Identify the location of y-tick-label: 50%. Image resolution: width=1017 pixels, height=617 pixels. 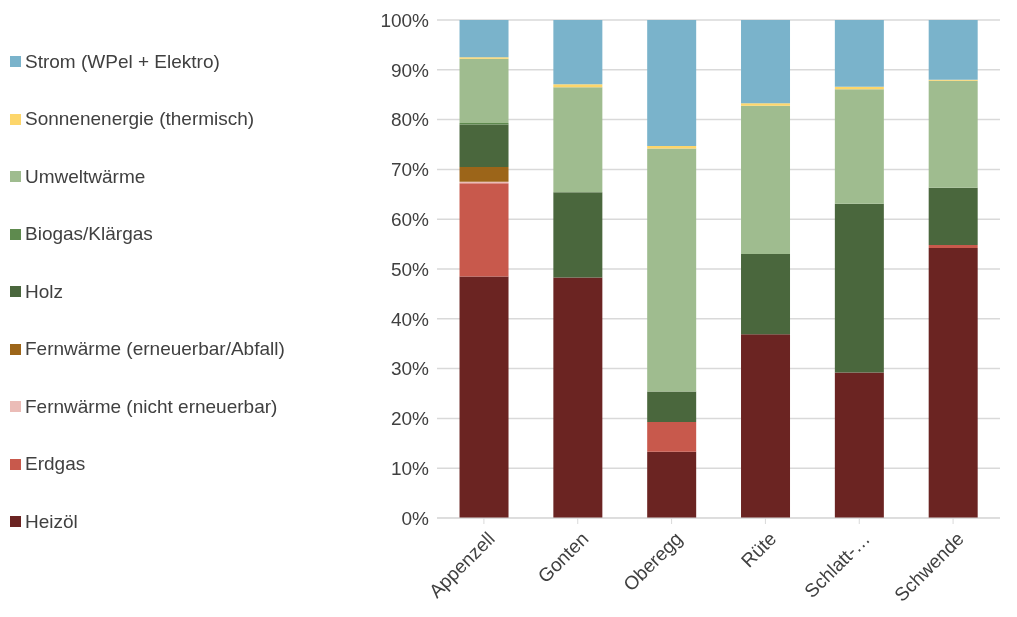
(410, 269).